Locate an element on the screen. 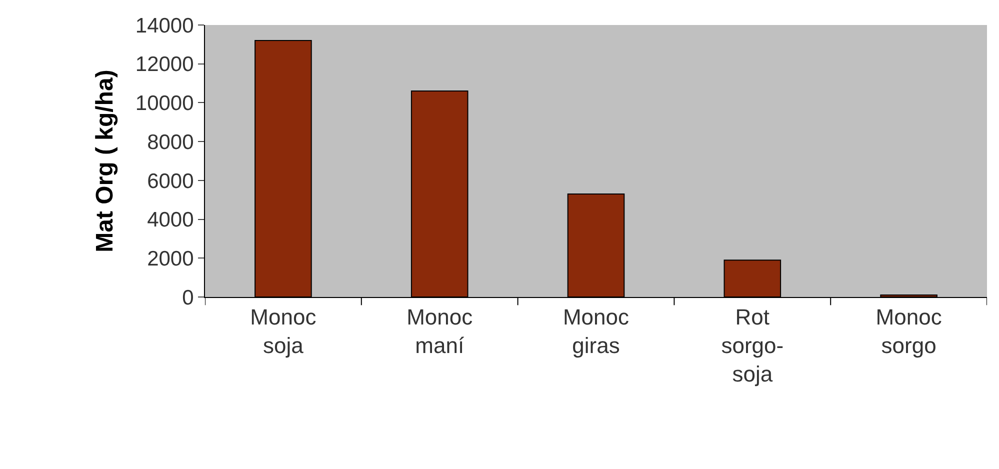 This screenshot has height=469, width=999. x-tick-label: Monoc maní is located at coordinates (439, 331).